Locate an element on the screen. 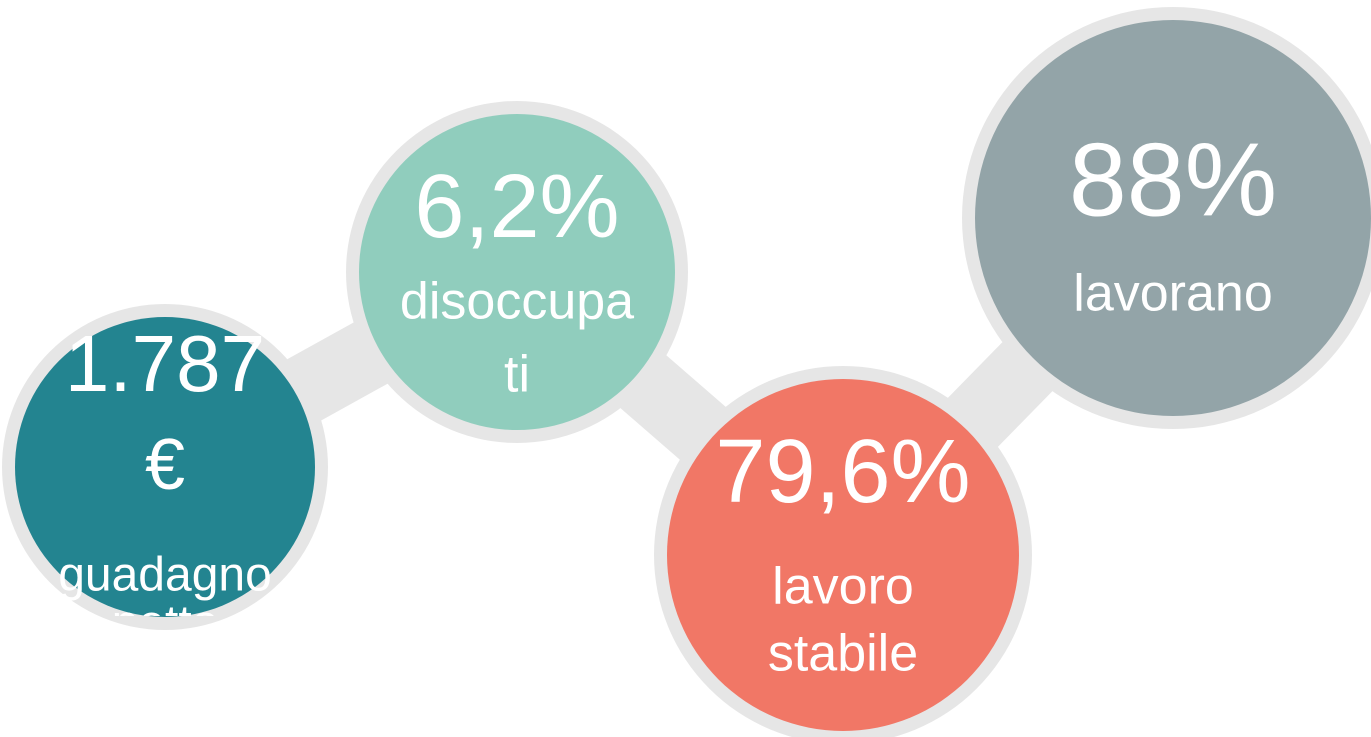  bubble-label: disoccupa is located at coordinates (517, 302).